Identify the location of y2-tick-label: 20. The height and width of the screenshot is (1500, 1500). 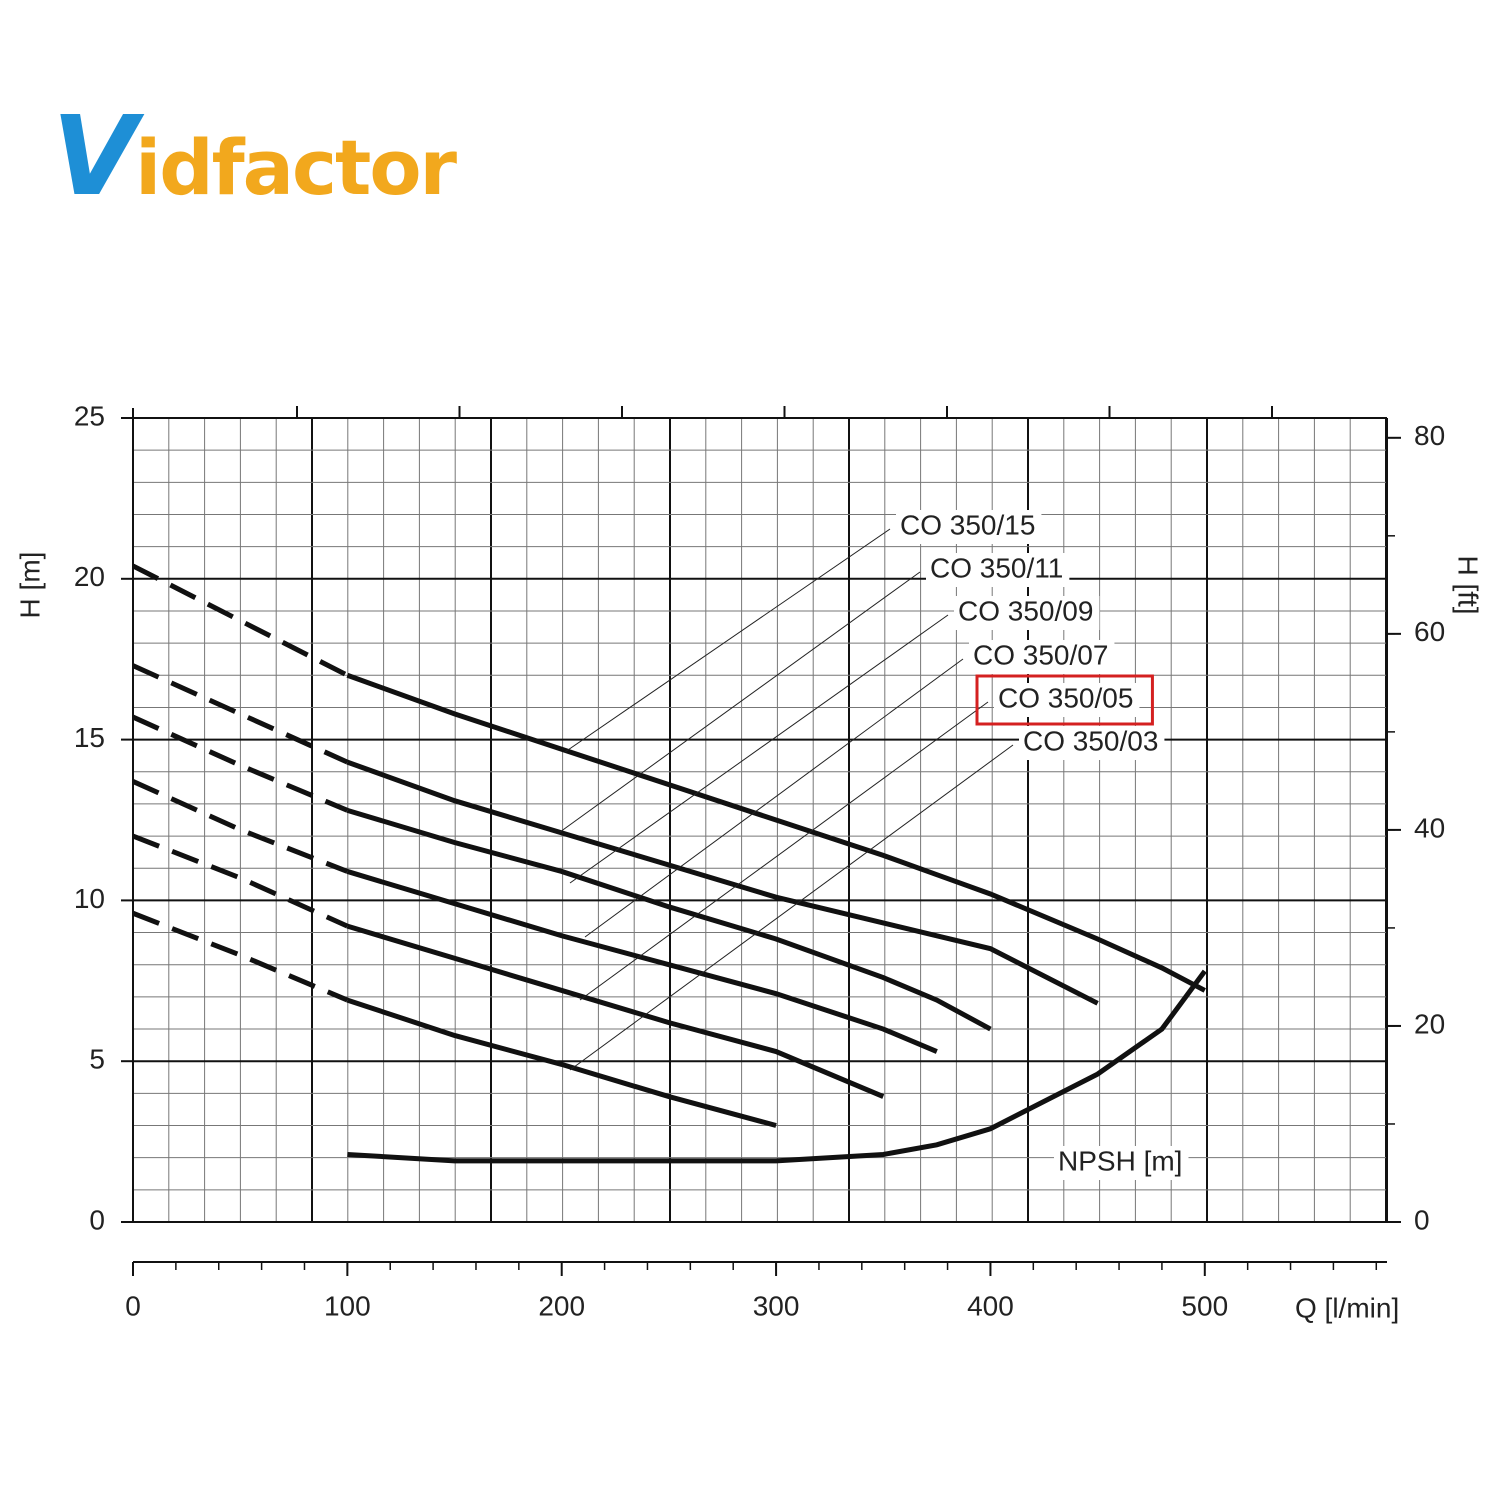
(1429, 1023).